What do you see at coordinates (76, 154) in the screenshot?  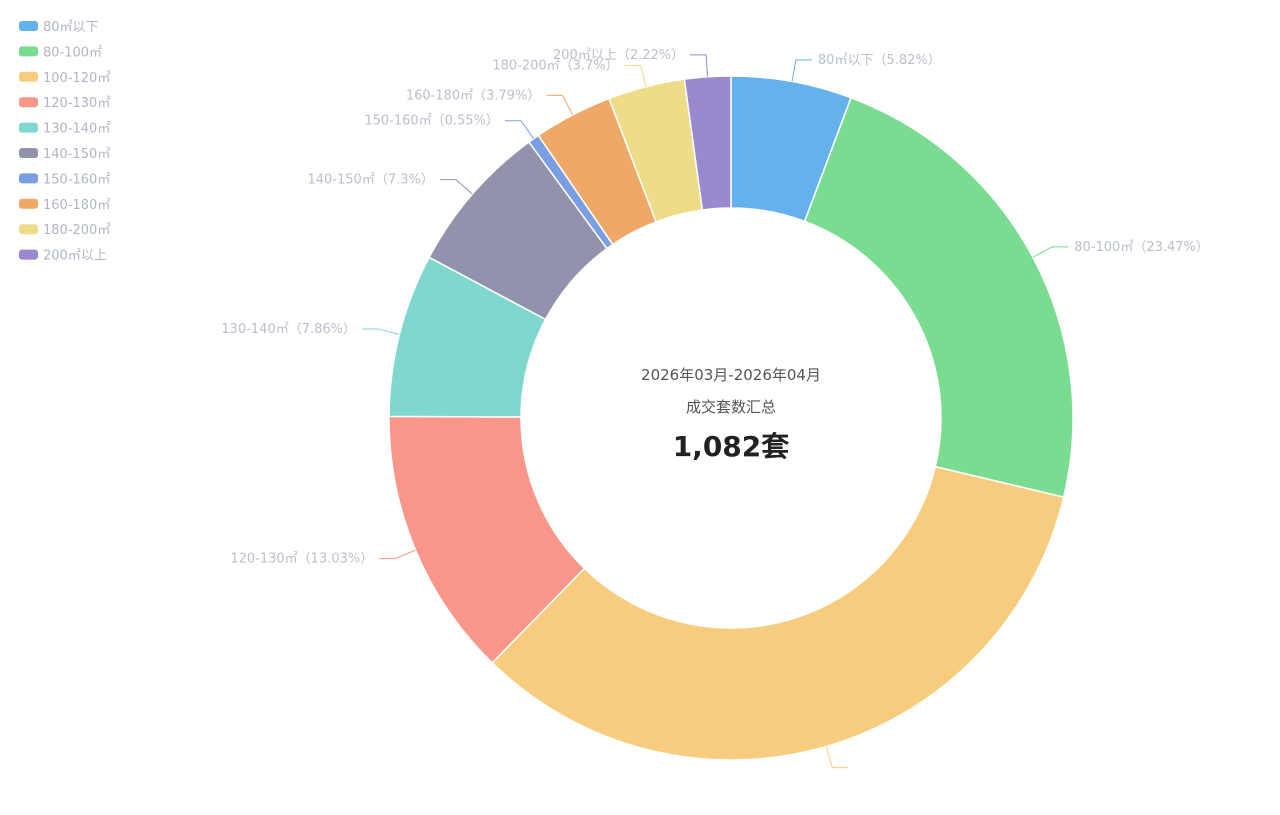 I see `legend-label: 140-150㎡` at bounding box center [76, 154].